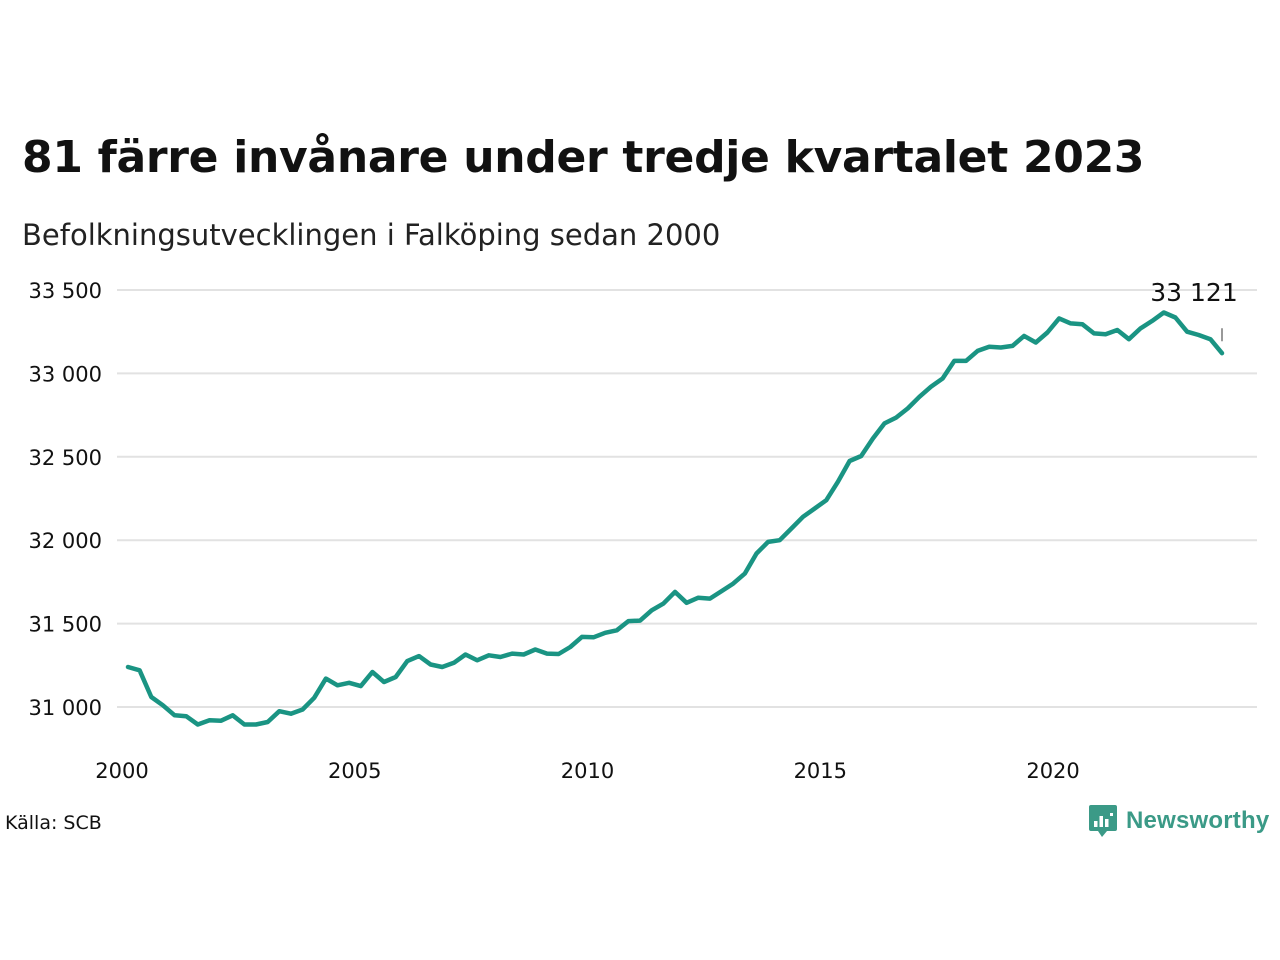 This screenshot has height=960, width=1280. Describe the element at coordinates (820, 771) in the screenshot. I see `x-tick-label: 2015` at that location.